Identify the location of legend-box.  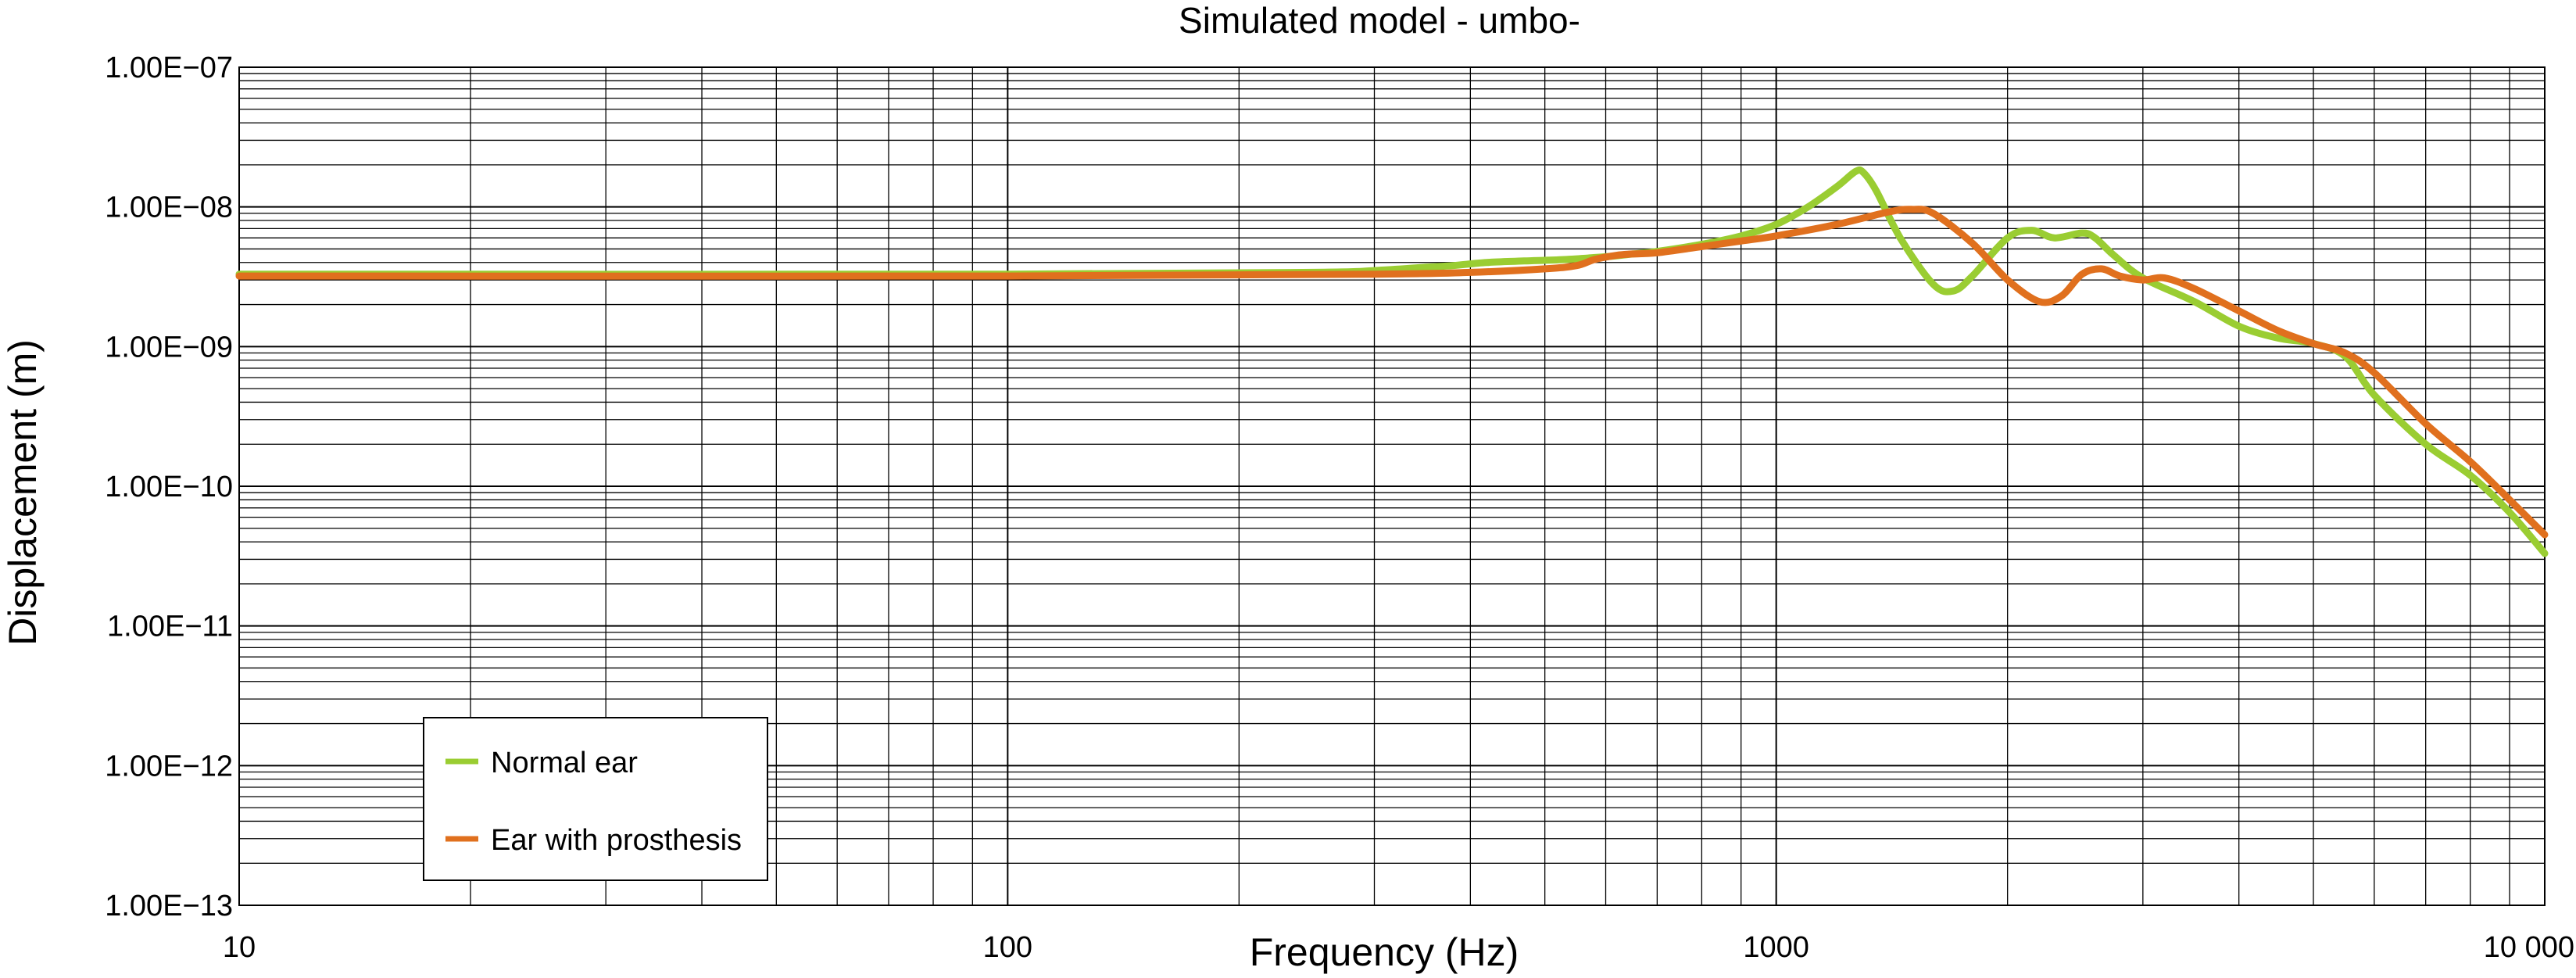
(595, 799).